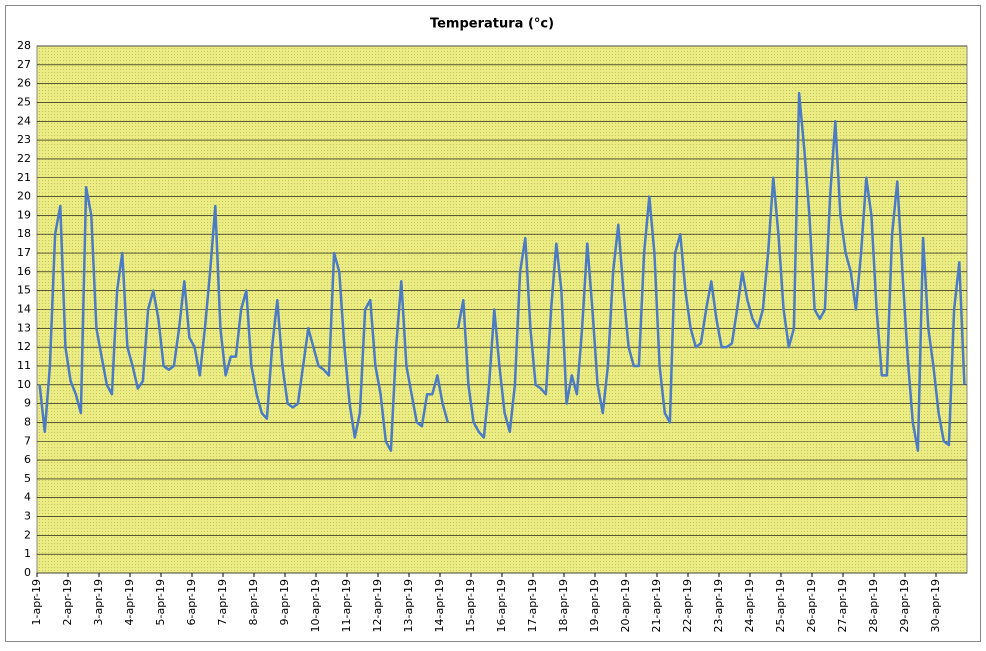  Describe the element at coordinates (24, 45) in the screenshot. I see `y-tick-label: 28` at that location.